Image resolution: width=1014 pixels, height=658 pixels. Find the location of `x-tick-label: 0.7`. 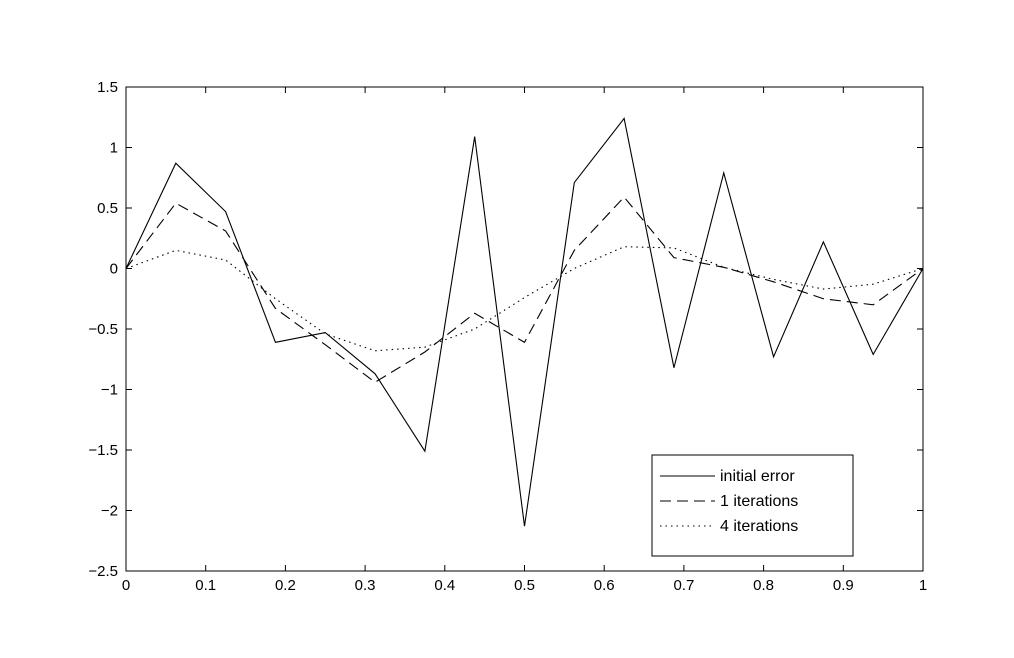

x-tick-label: 0.7 is located at coordinates (683, 585).